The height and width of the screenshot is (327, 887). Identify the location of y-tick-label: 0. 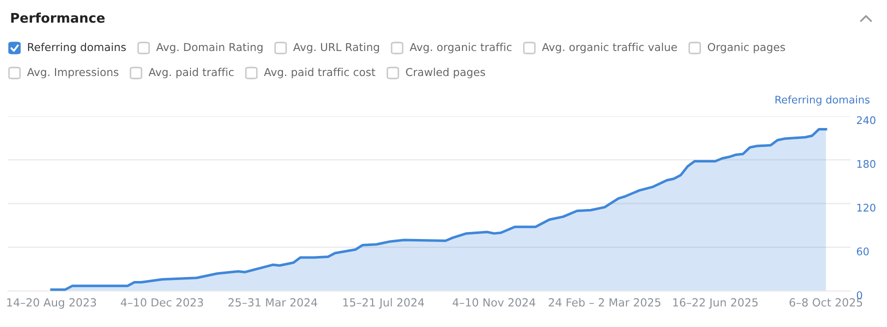
(859, 295).